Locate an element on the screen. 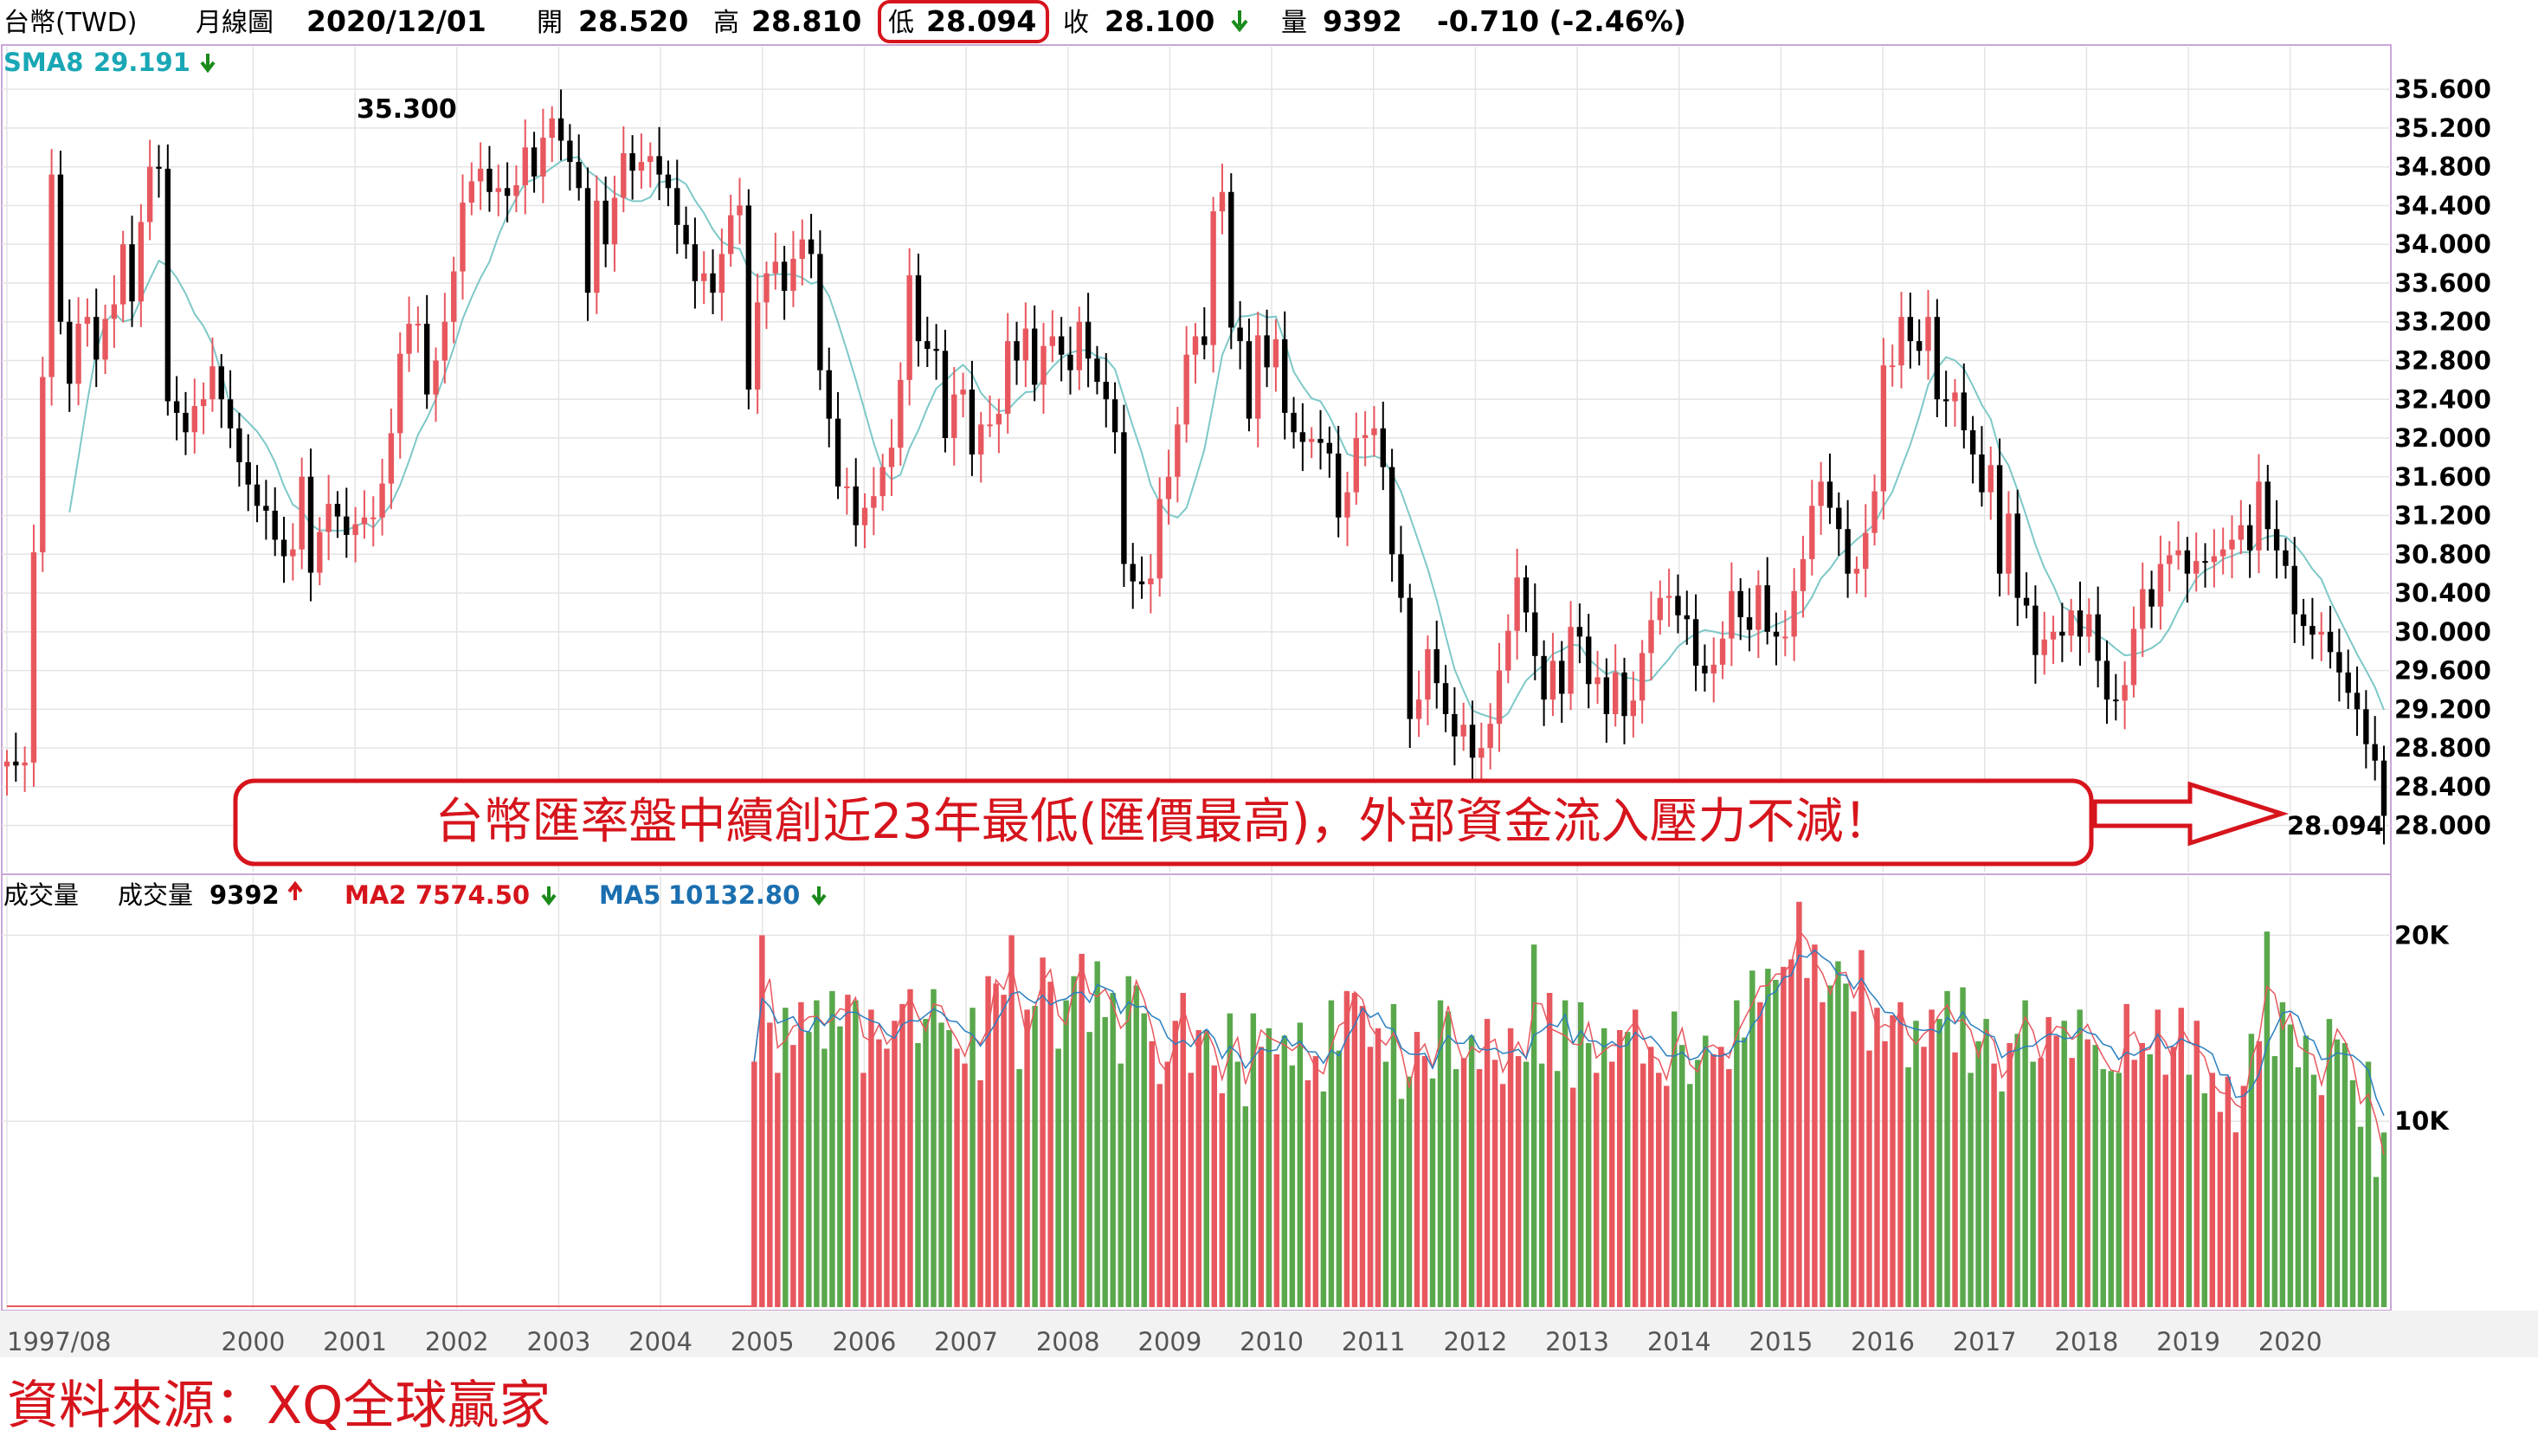 This screenshot has width=2538, height=1456. time-tick-label: 2014 is located at coordinates (1679, 1341).